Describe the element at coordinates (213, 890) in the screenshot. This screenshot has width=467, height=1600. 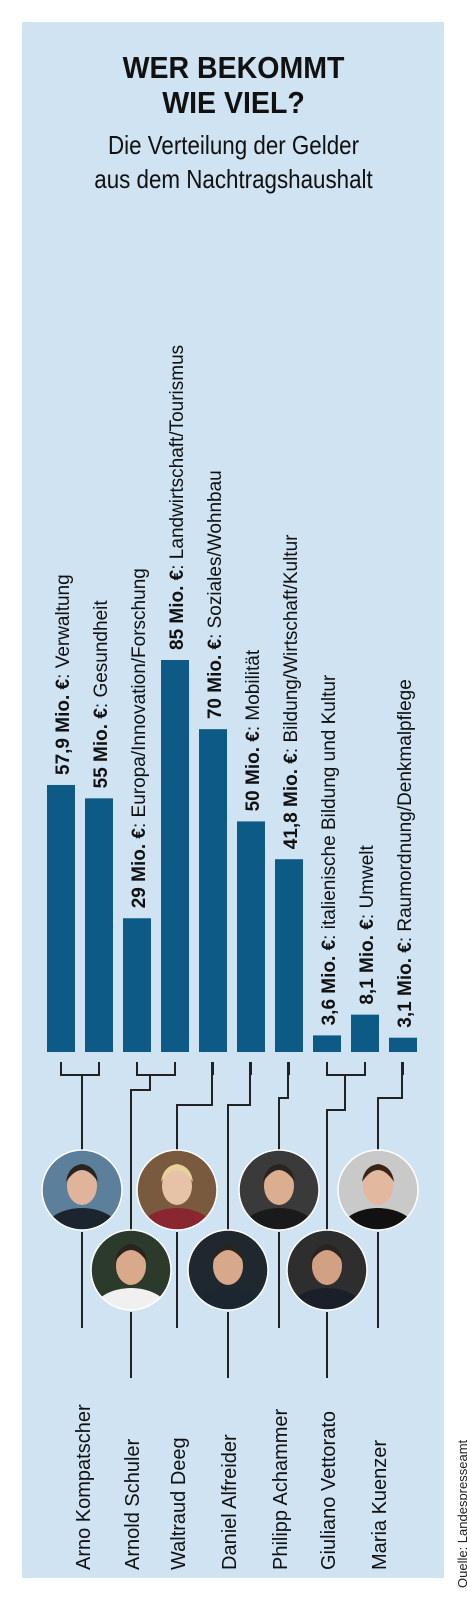
I see `bar-soziales-wohnbau` at that location.